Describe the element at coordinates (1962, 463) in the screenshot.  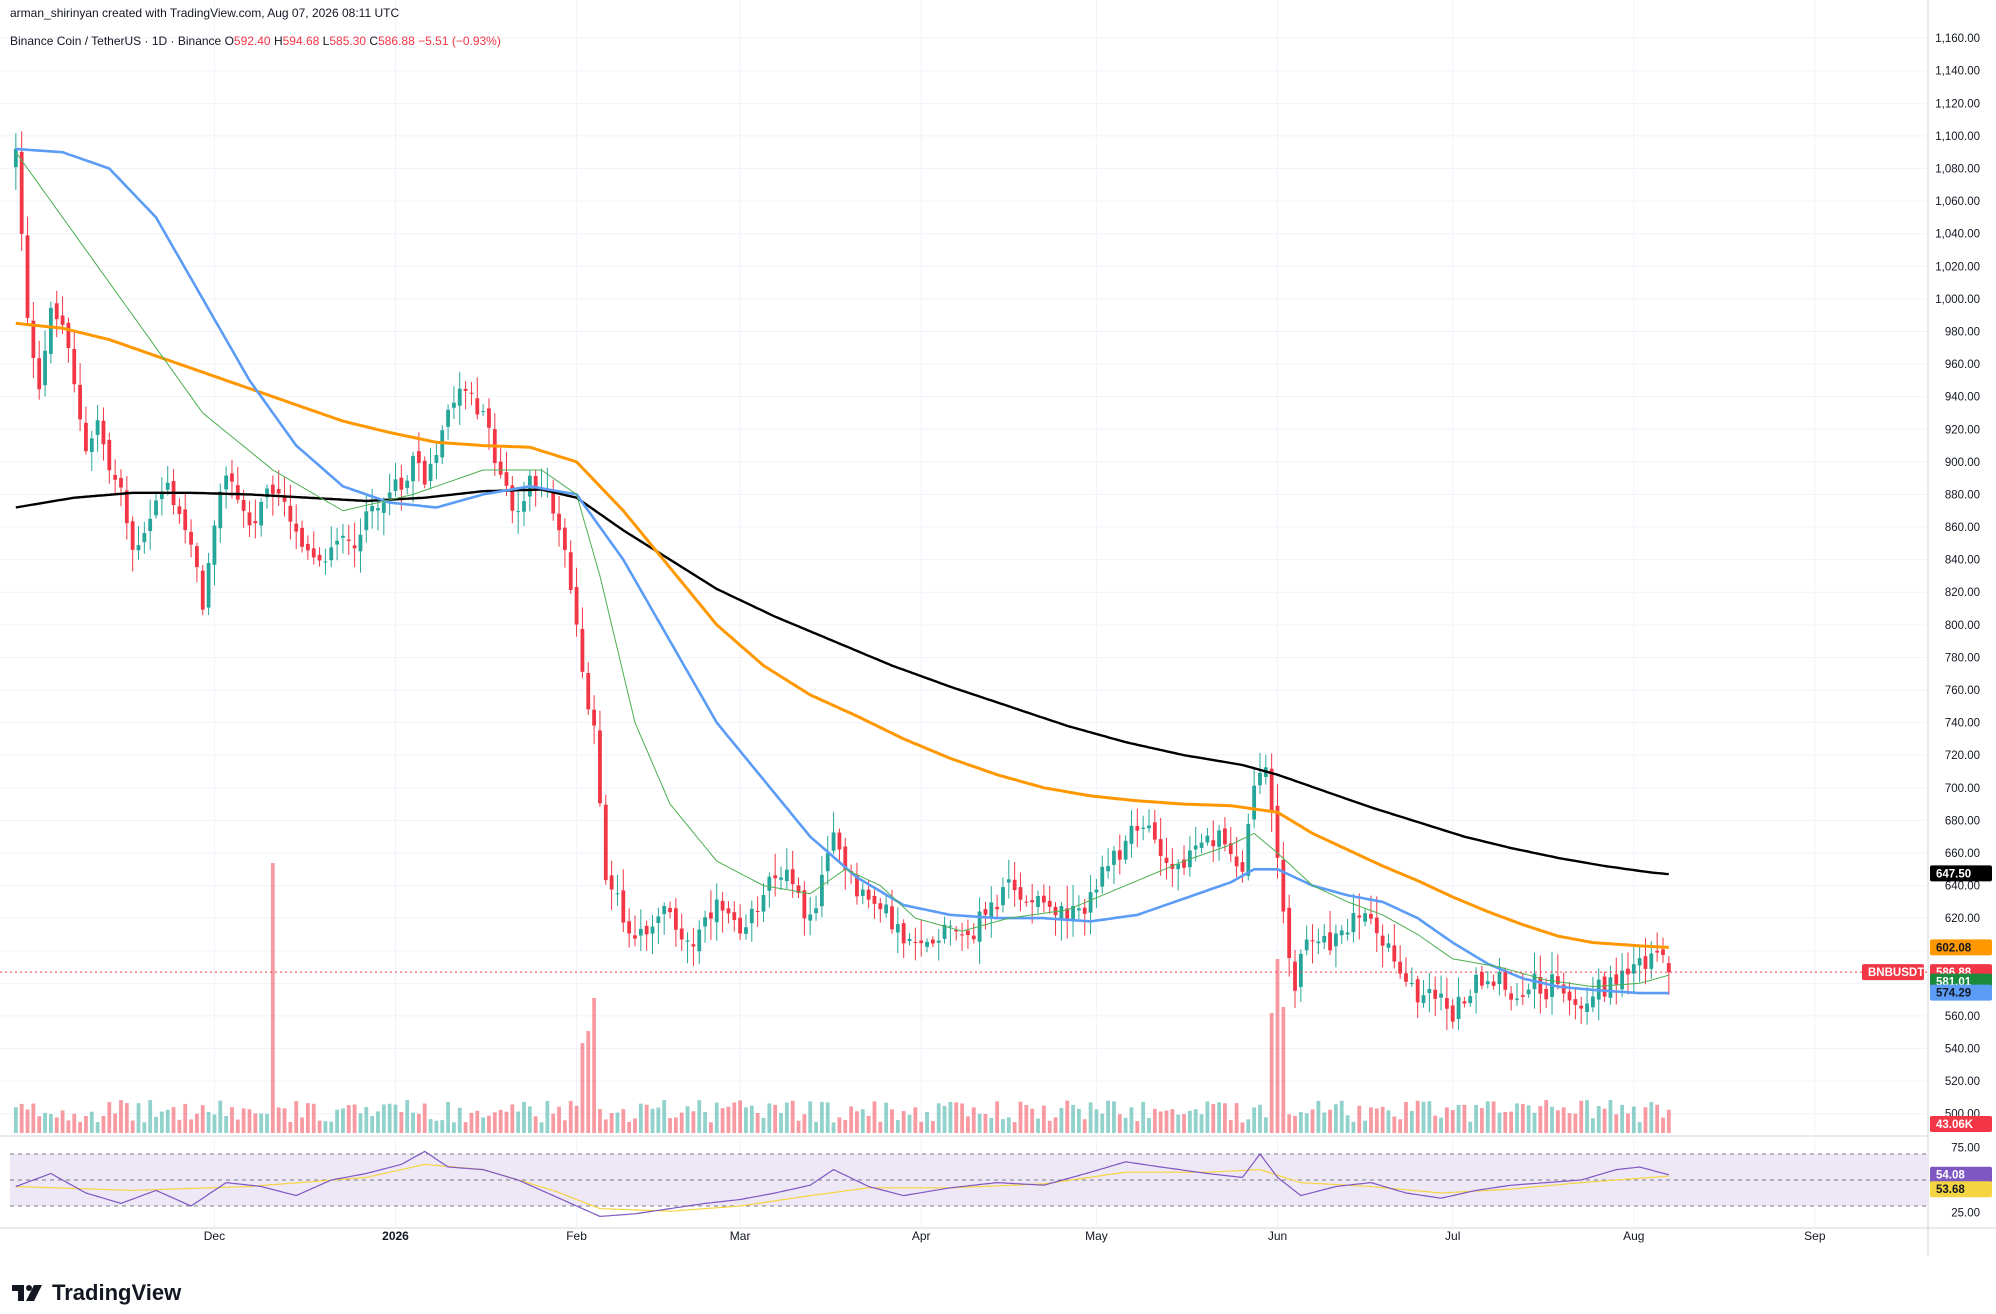
I see `price-tick-label: 900.00` at that location.